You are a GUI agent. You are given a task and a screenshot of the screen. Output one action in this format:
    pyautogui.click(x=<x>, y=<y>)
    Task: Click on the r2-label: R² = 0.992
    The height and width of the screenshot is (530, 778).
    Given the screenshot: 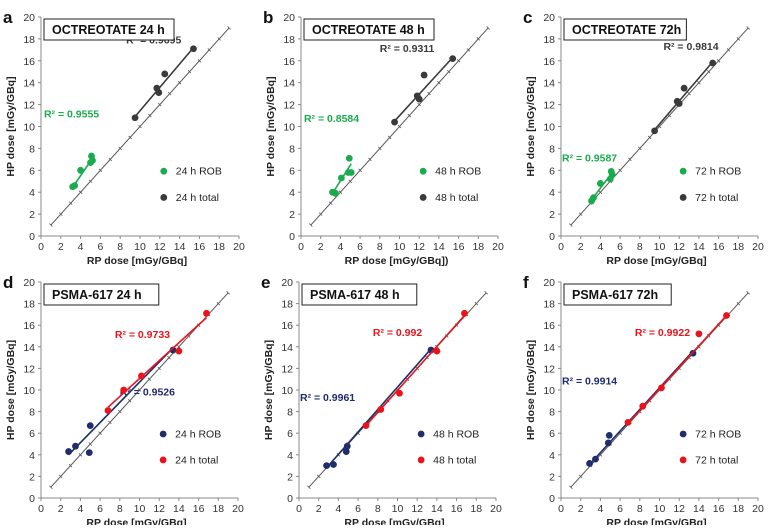 What is the action you would take?
    pyautogui.click(x=397, y=333)
    